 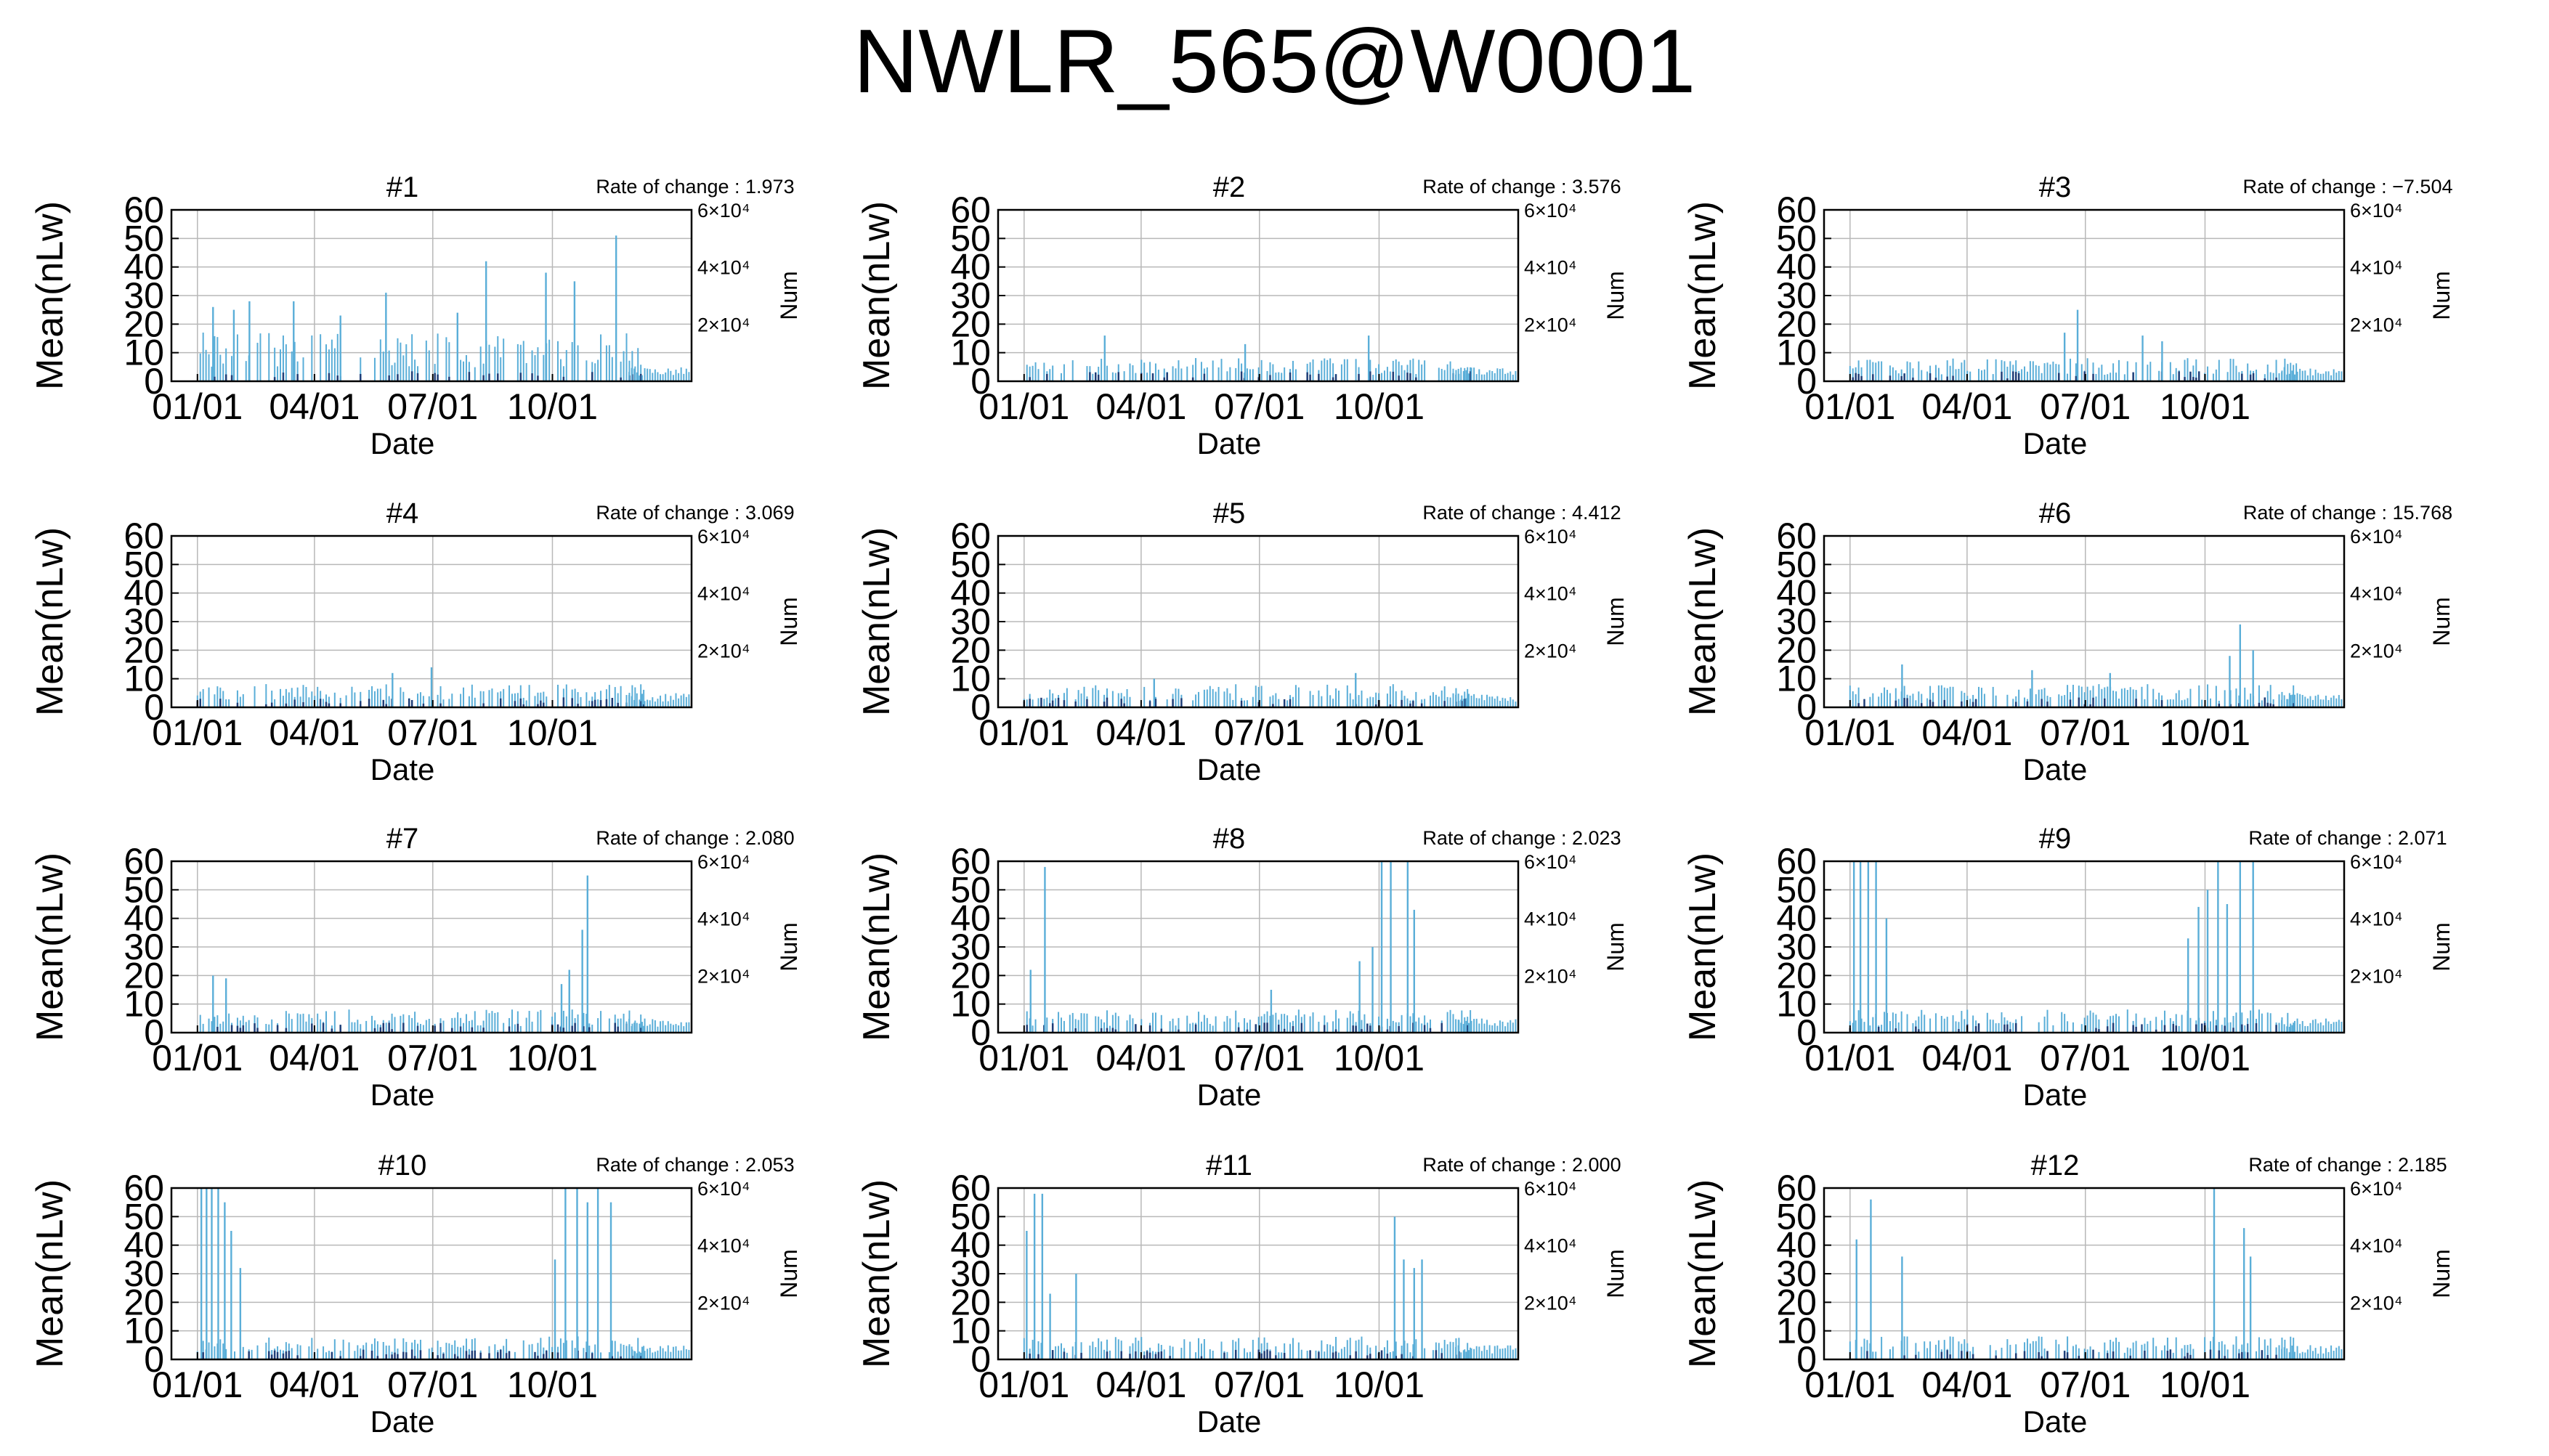 I want to click on rate-label: Rate of change : 2.053, so click(x=695, y=1165).